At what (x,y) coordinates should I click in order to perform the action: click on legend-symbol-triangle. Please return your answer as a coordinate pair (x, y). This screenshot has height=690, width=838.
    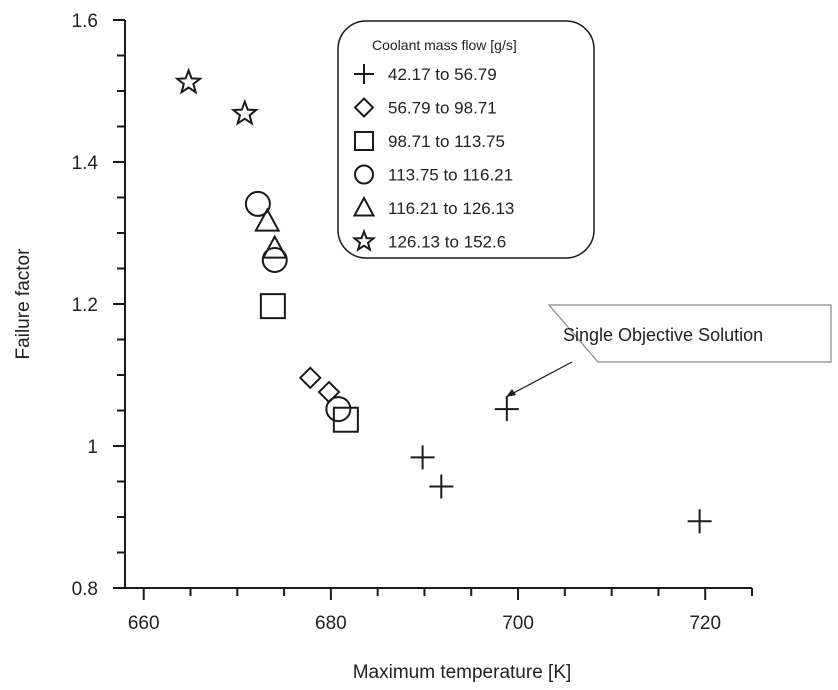
    Looking at the image, I should click on (364, 206).